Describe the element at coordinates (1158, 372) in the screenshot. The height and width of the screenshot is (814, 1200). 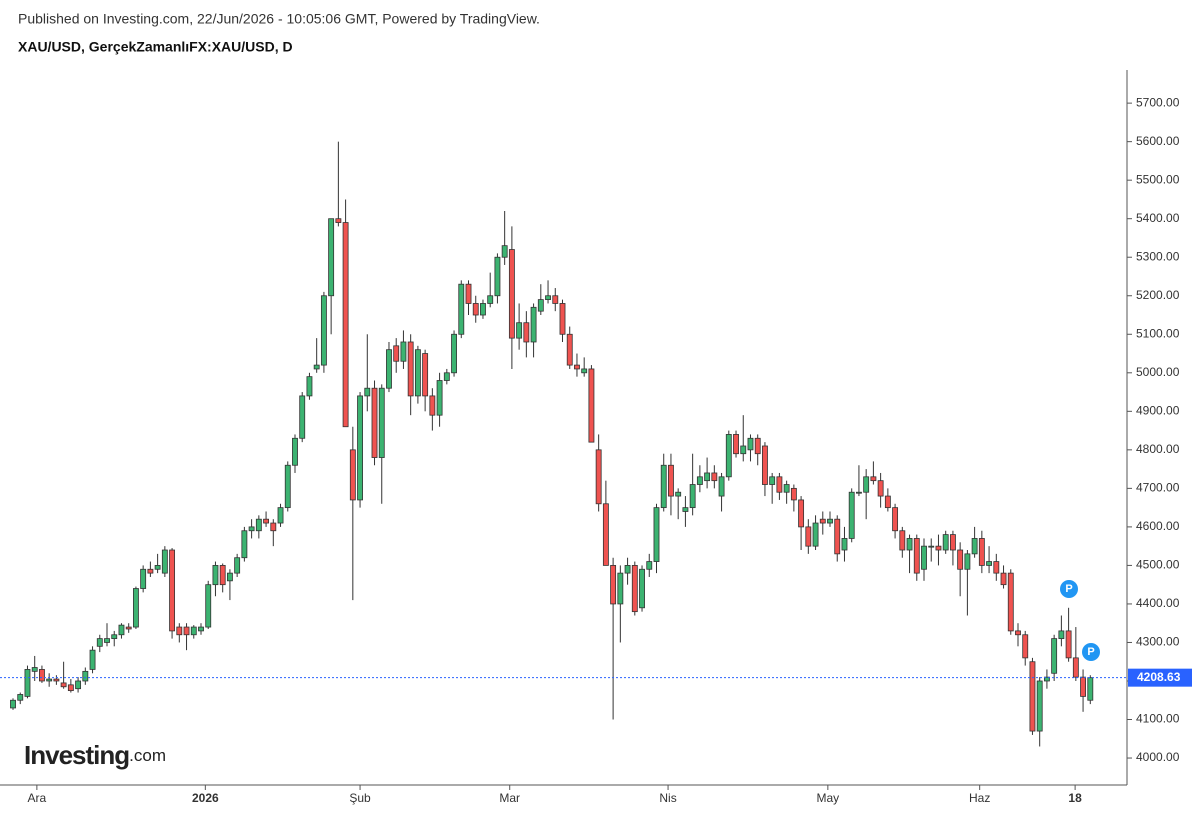
I see `y-tick-label: 5000.00` at that location.